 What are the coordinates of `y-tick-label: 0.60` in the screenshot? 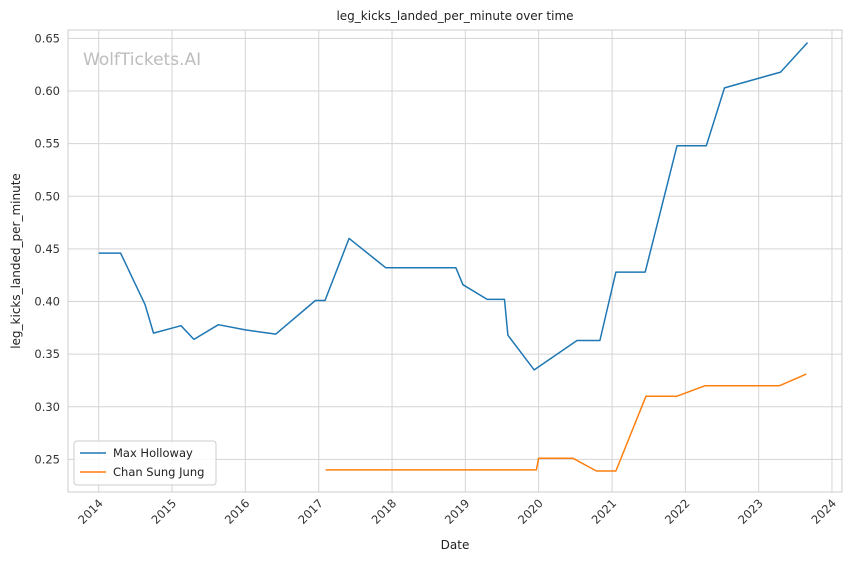 It's located at (47, 91).